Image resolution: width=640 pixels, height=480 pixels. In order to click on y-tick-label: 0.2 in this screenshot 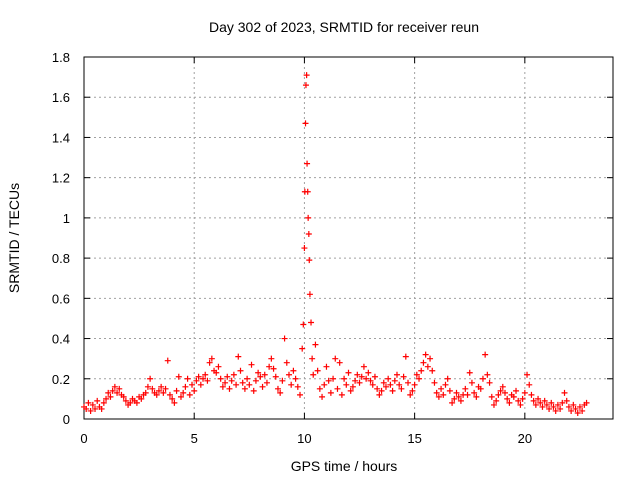, I will do `click(61, 379)`.